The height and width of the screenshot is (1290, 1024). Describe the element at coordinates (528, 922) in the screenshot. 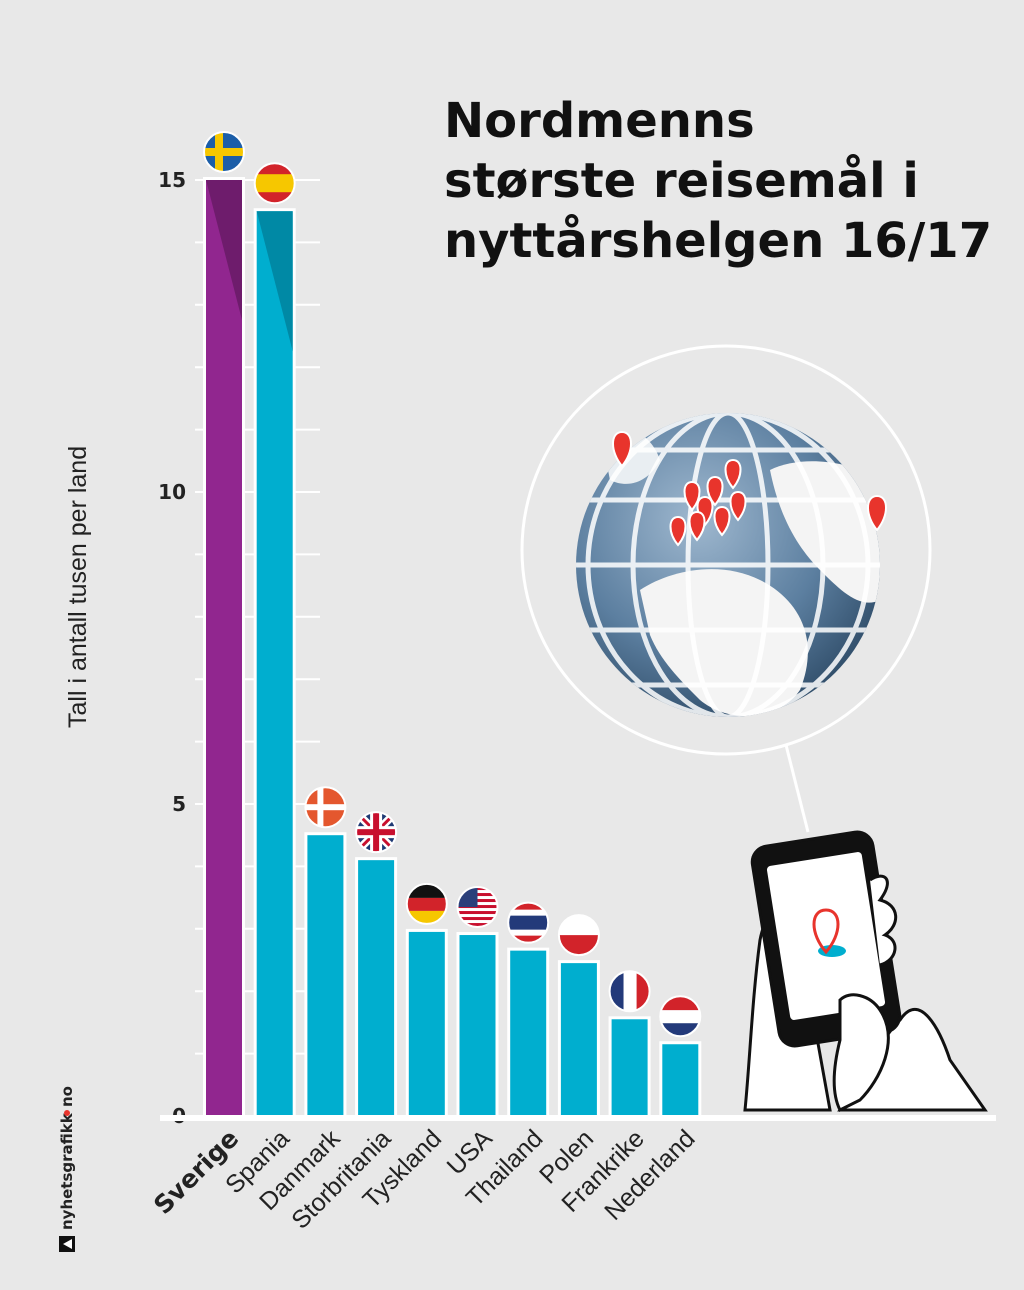

I see `flag-thailand-icon` at that location.